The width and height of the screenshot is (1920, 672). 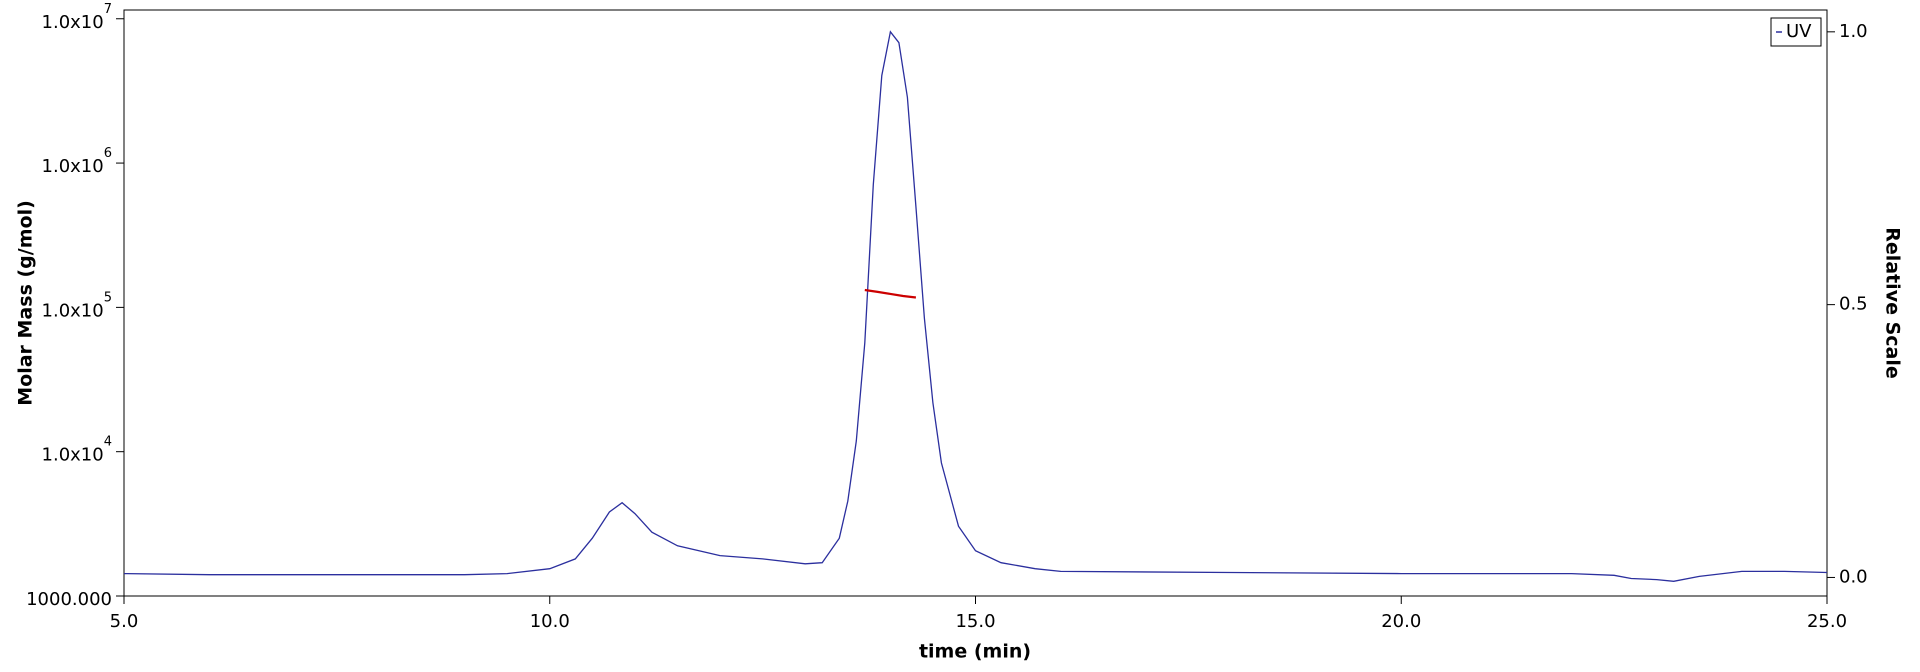 I want to click on series-line, so click(x=890, y=293).